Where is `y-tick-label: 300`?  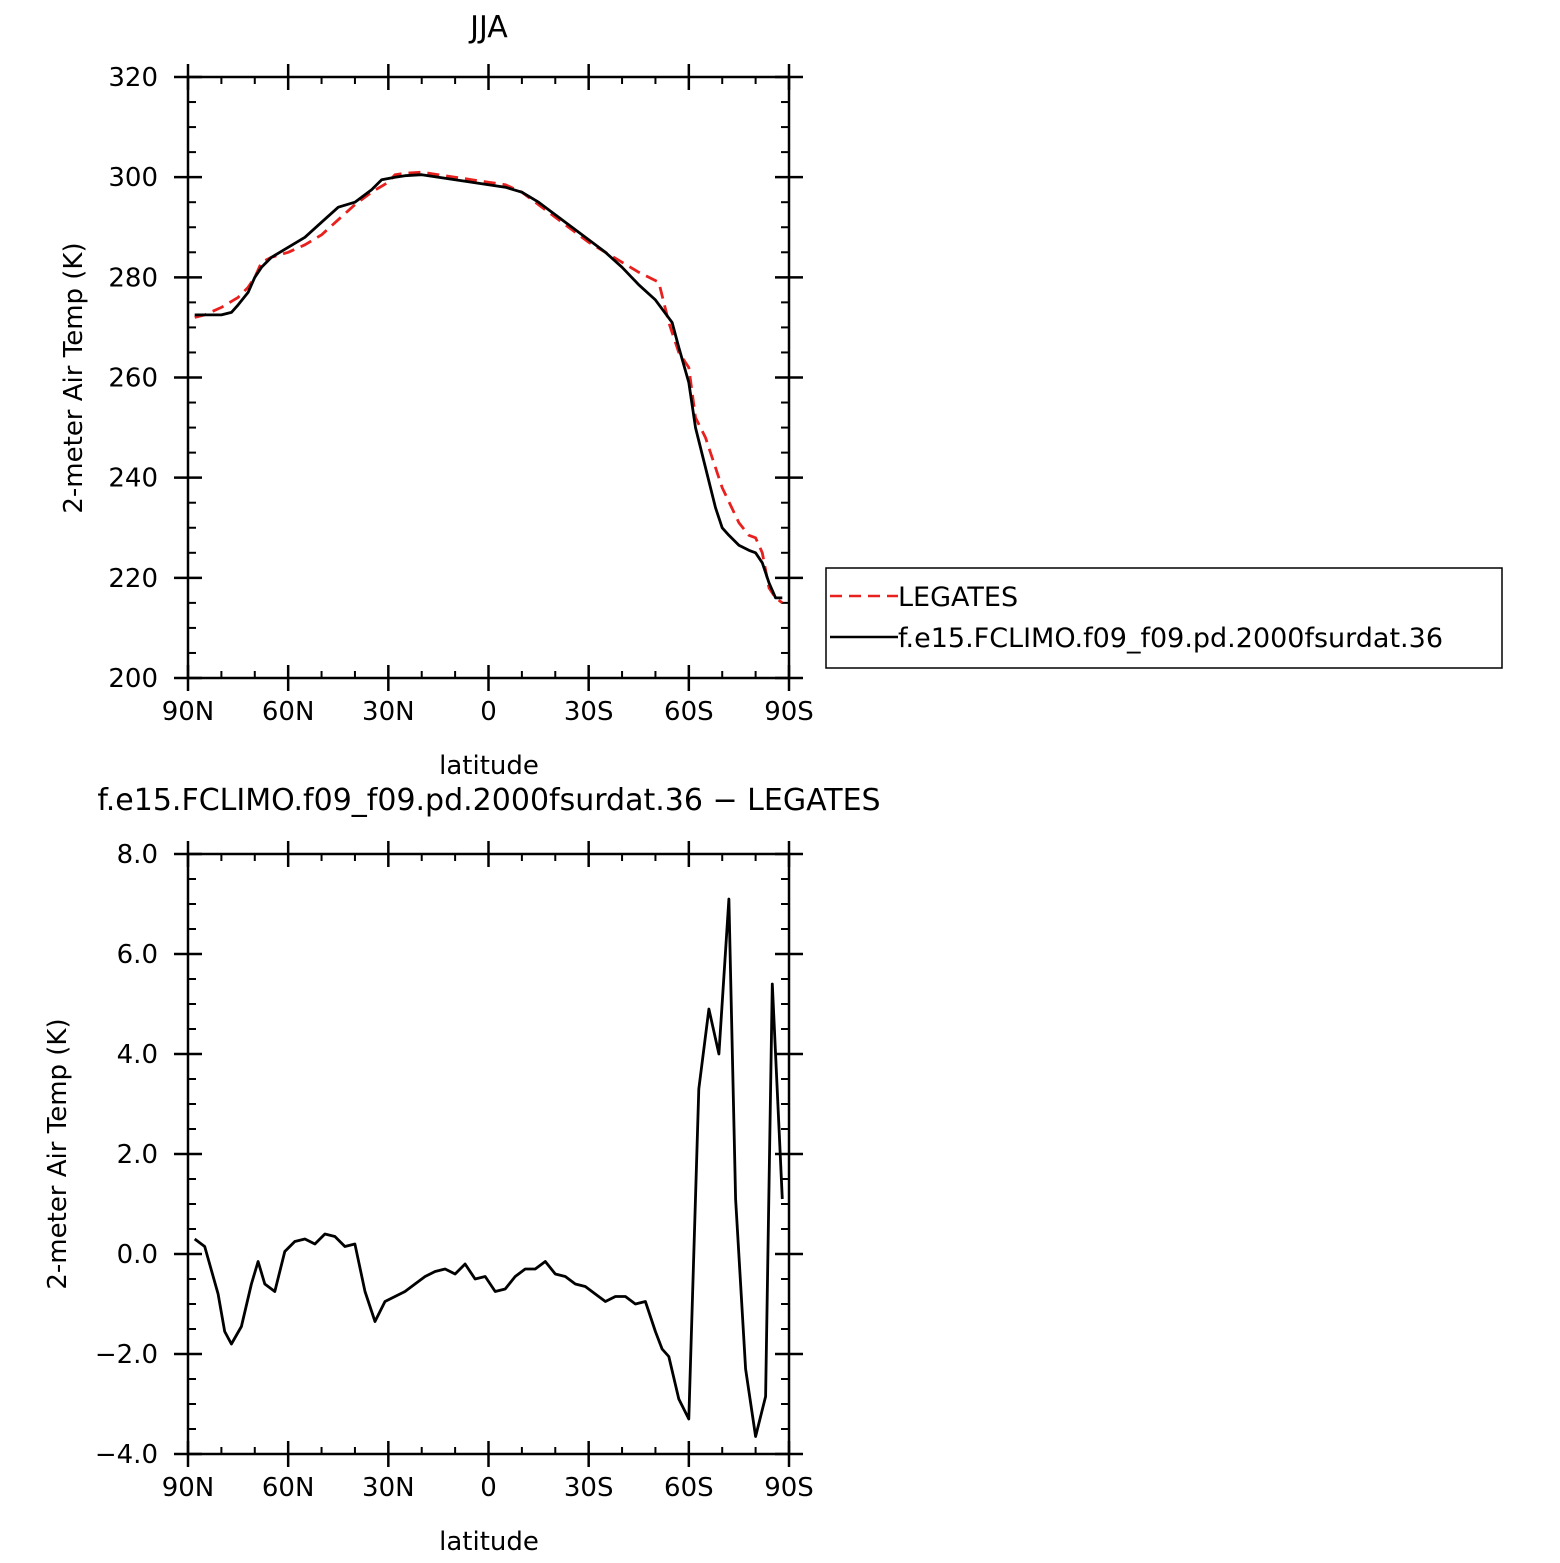
y-tick-label: 300 is located at coordinates (133, 178).